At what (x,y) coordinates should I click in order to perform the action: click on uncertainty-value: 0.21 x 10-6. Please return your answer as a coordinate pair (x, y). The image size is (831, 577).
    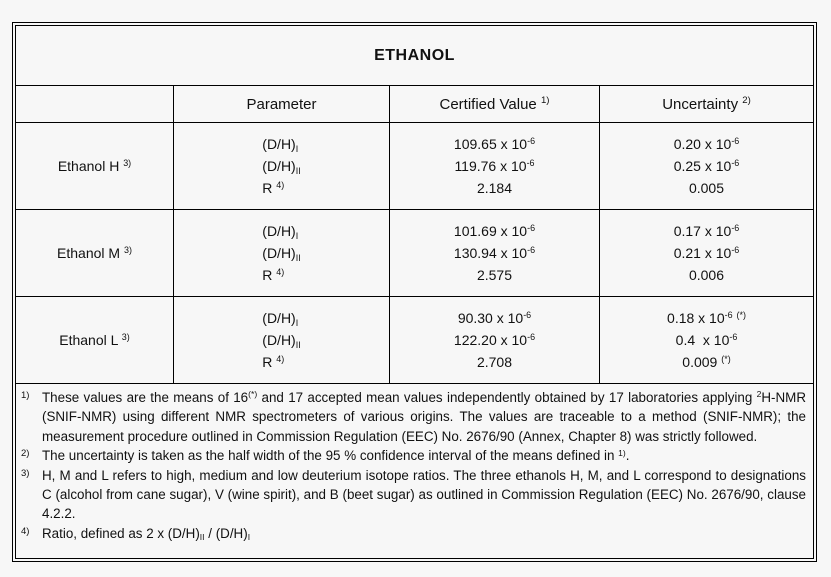
    Looking at the image, I should click on (706, 253).